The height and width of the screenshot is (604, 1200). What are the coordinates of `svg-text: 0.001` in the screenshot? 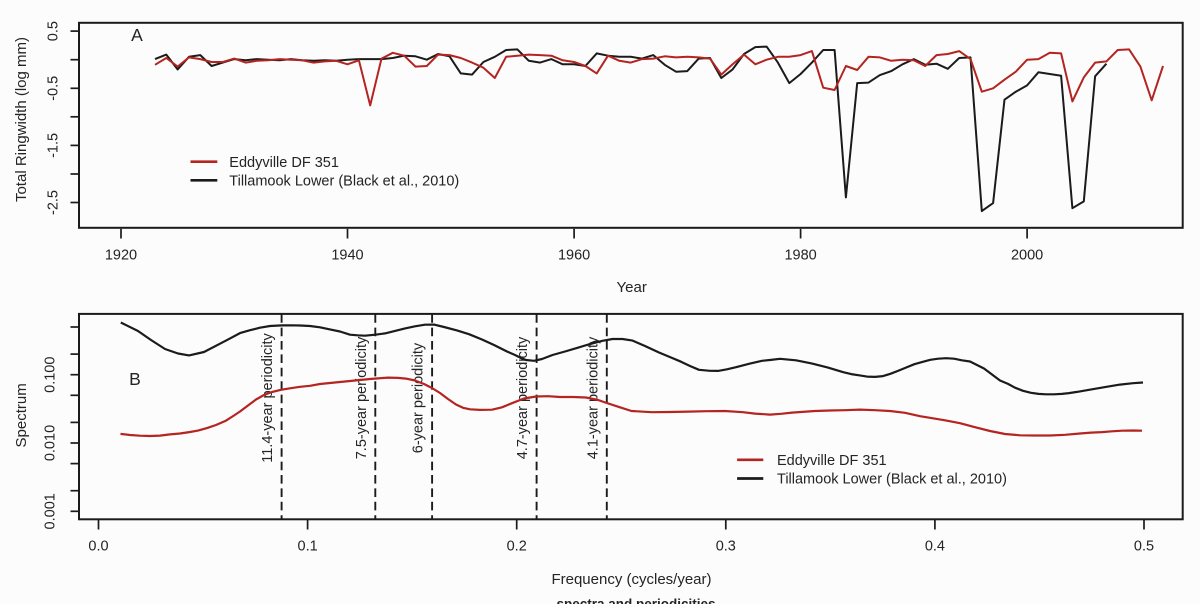 It's located at (51, 511).